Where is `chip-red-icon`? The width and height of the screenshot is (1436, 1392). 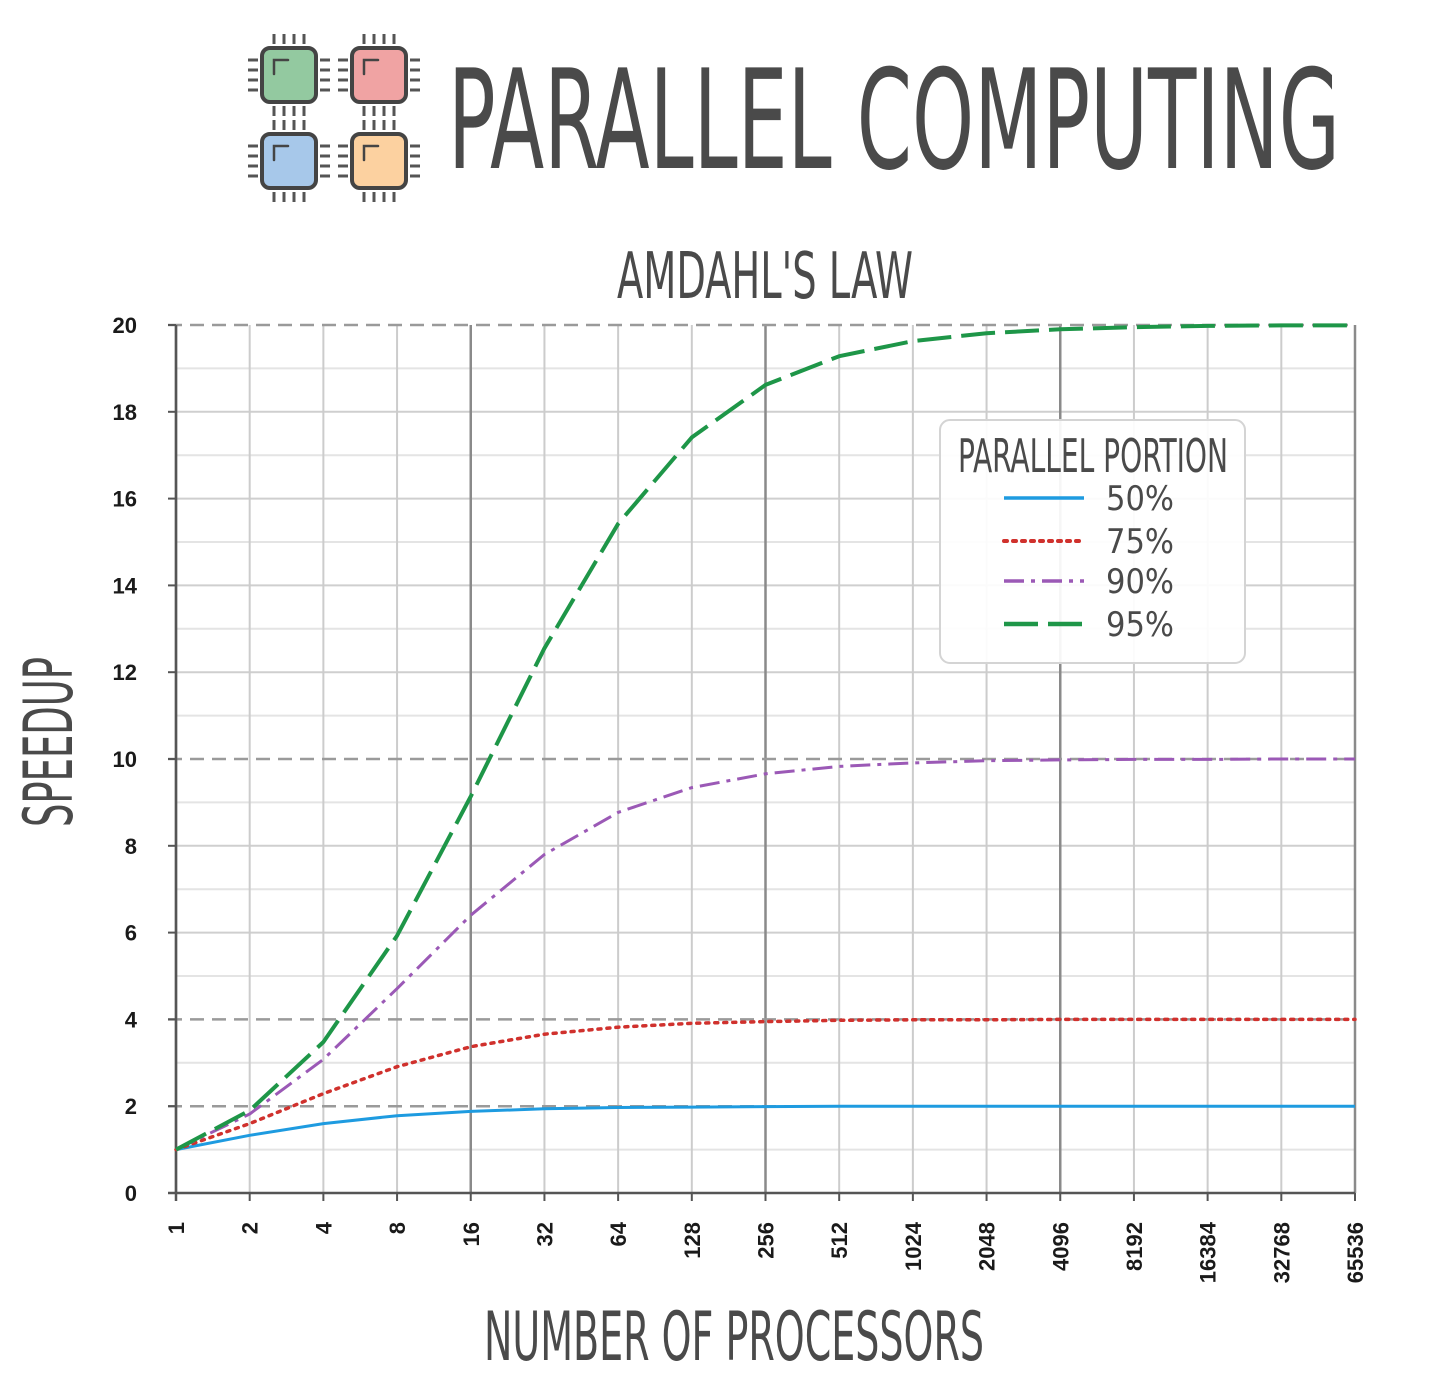
chip-red-icon is located at coordinates (379, 75).